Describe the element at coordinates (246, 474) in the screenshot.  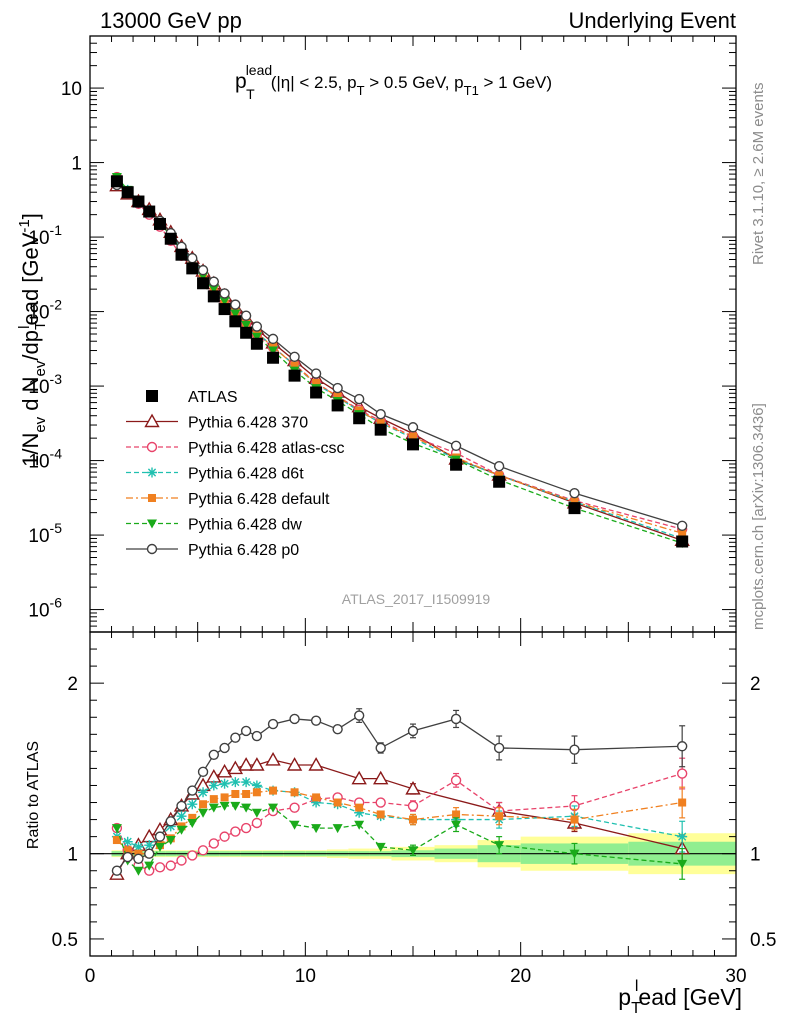
I see `legend-label: Pythia 6.428 d6t` at that location.